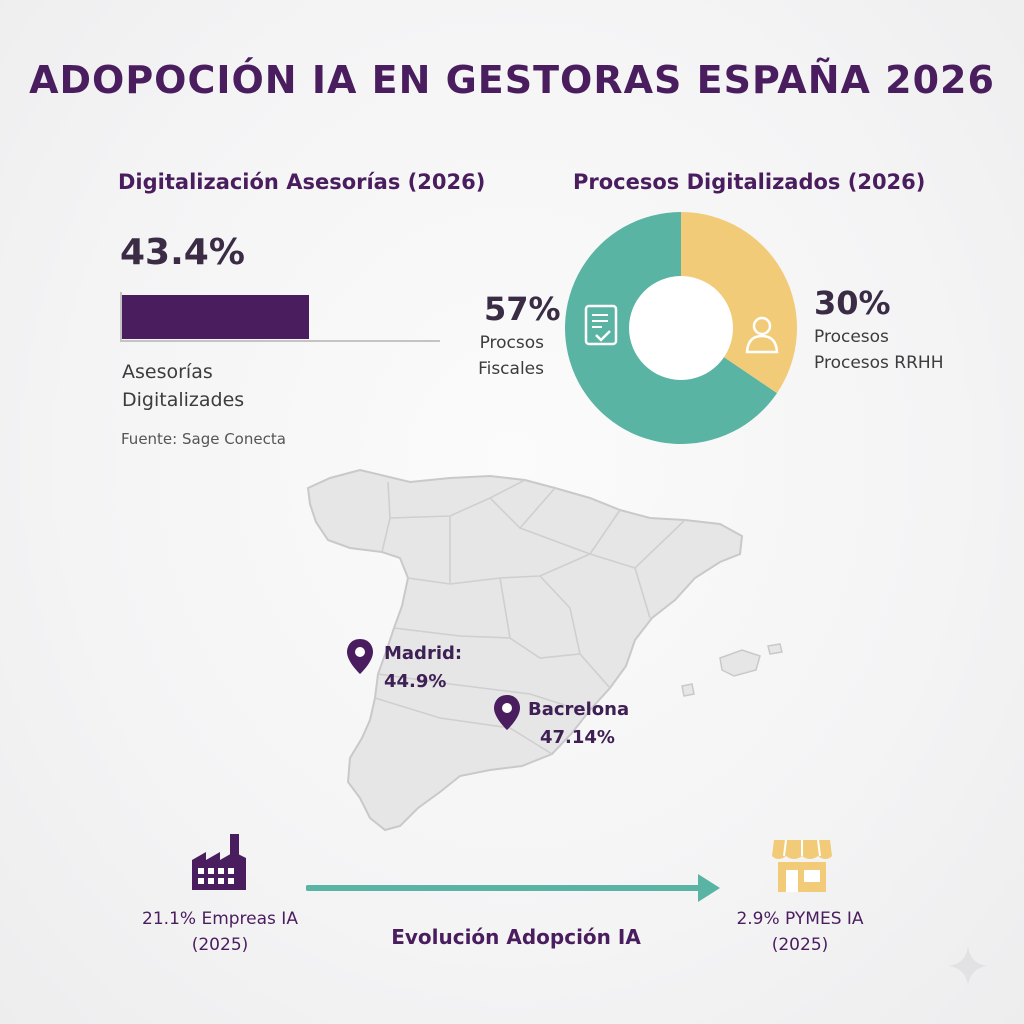 Image resolution: width=1024 pixels, height=1024 pixels. What do you see at coordinates (879, 363) in the screenshot?
I see `rrhh-line2: Procesos RRHH` at bounding box center [879, 363].